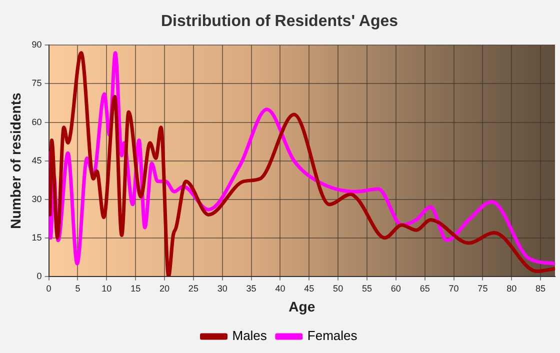 The width and height of the screenshot is (560, 353). I want to click on y-tick-label: 15, so click(37, 237).